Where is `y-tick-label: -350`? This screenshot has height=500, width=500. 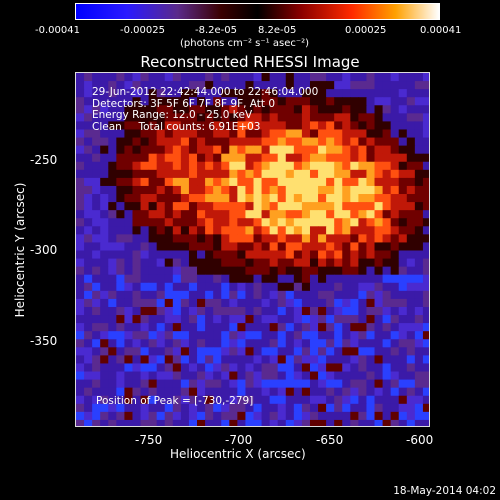
y-tick-label: -350 is located at coordinates (44, 341).